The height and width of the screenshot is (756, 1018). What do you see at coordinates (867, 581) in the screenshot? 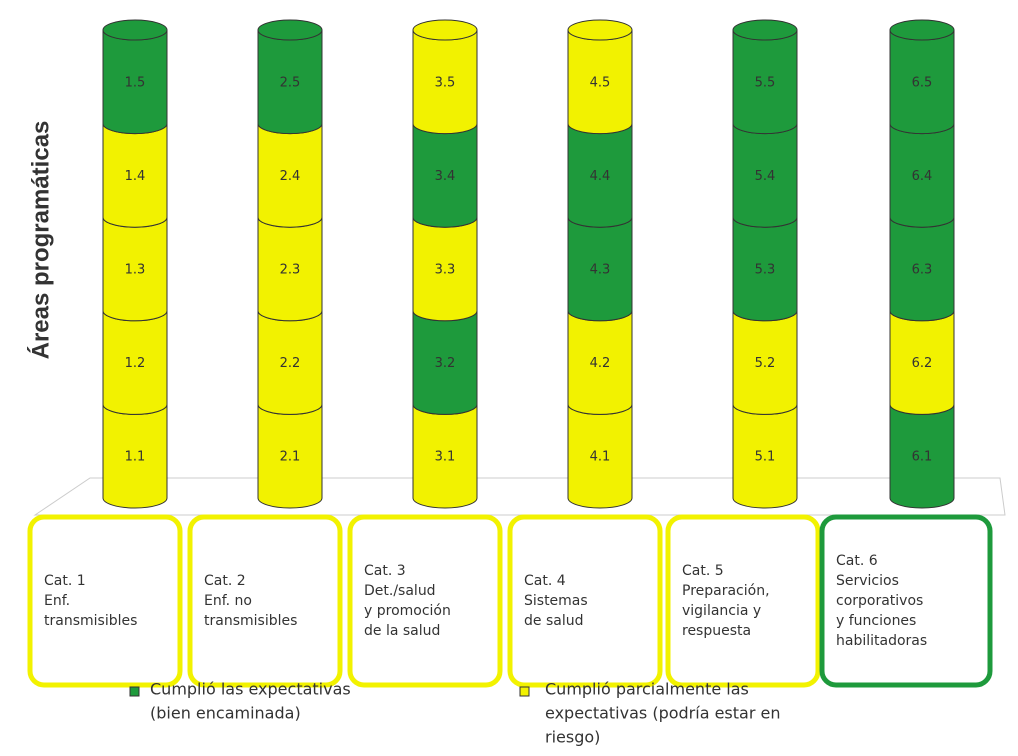
I see `category-label: Servicios` at bounding box center [867, 581].